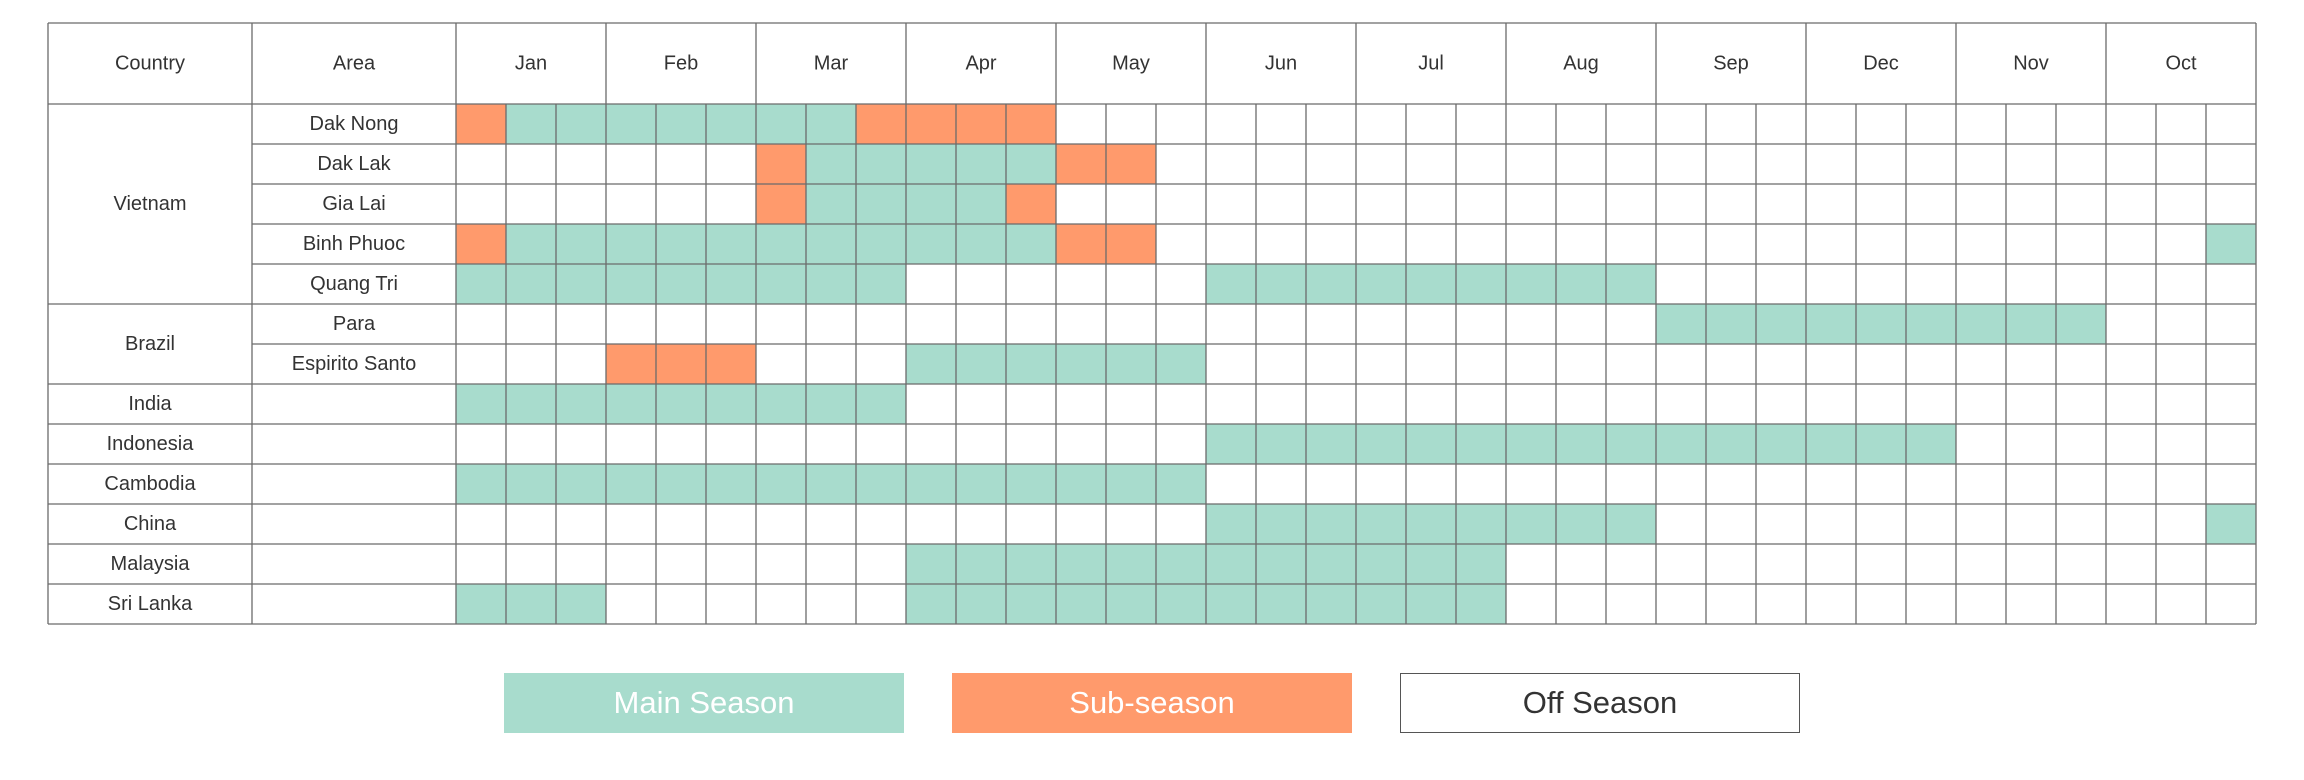 This screenshot has height=780, width=2304. Describe the element at coordinates (354, 284) in the screenshot. I see `area-label: Quang Tri` at that location.